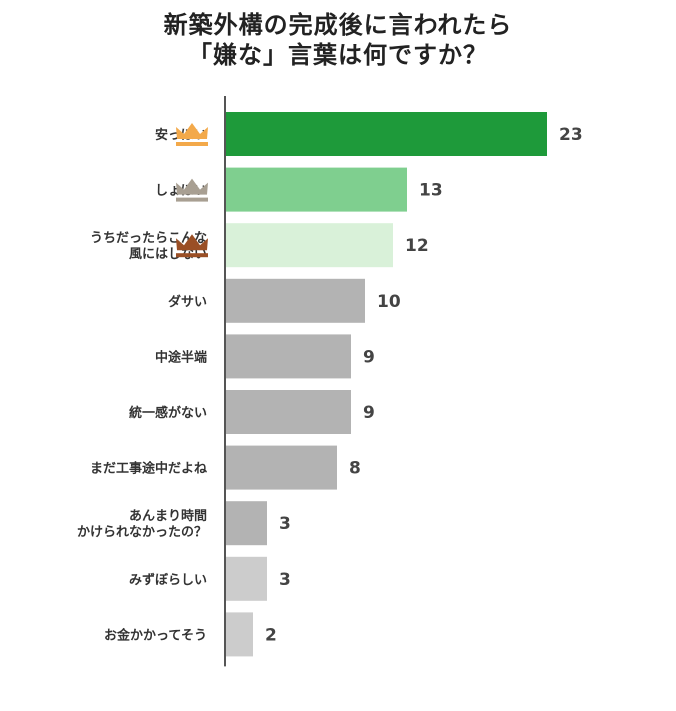 This screenshot has height=711, width=676. I want to click on category-label-3-line2: 風にはしない, so click(168, 254).